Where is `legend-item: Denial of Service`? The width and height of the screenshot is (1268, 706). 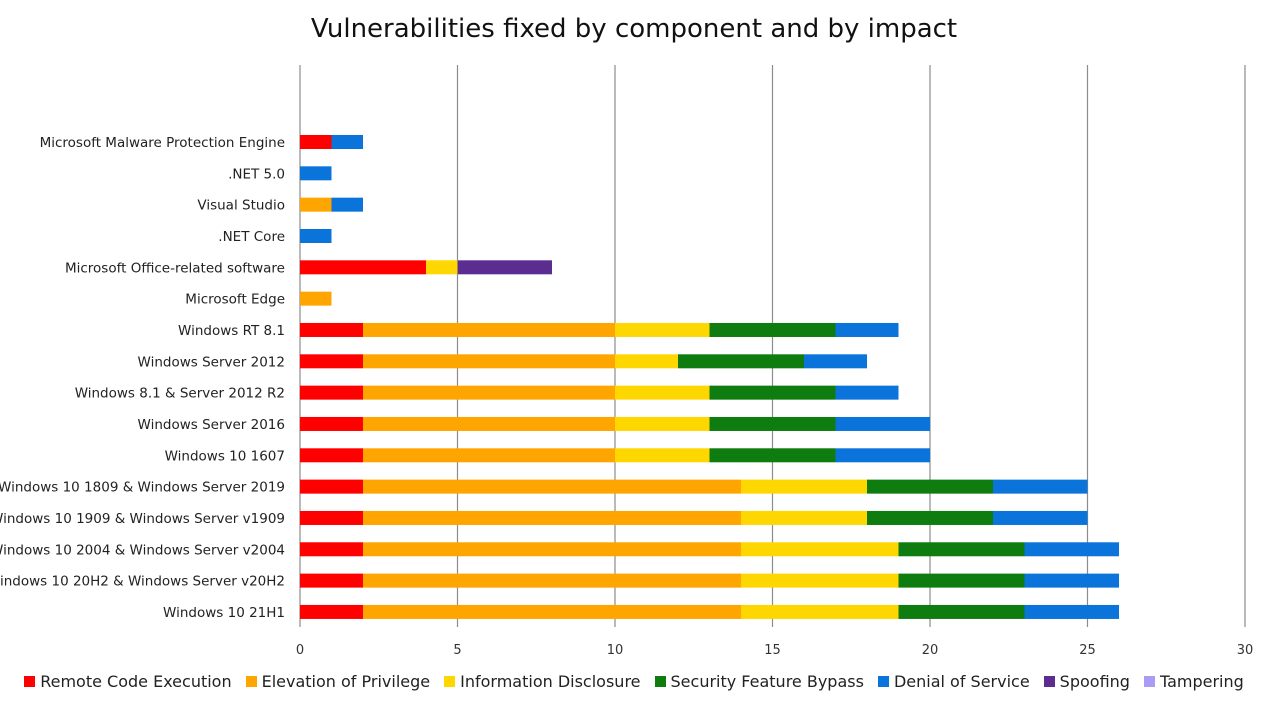
legend-item: Denial of Service is located at coordinates (953, 681).